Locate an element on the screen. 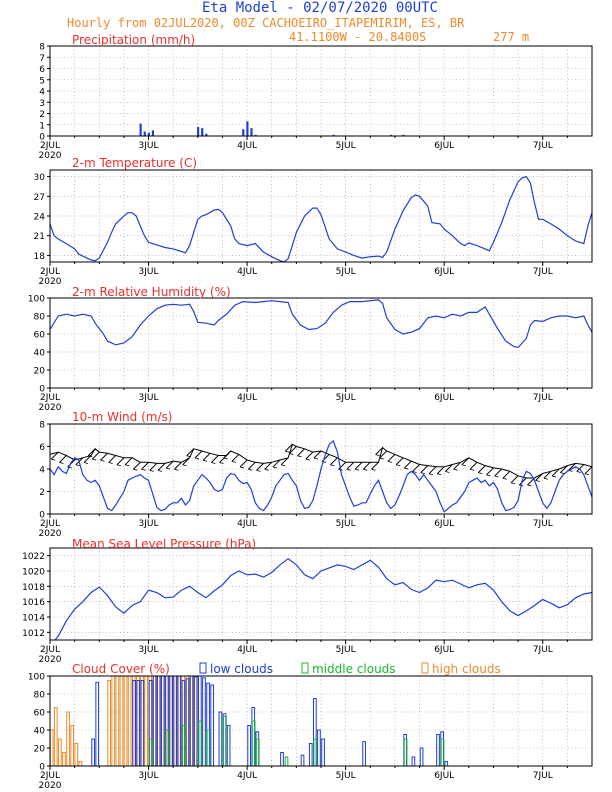 The image size is (612, 792). wind-xtick-label: 6JUL is located at coordinates (444, 524).